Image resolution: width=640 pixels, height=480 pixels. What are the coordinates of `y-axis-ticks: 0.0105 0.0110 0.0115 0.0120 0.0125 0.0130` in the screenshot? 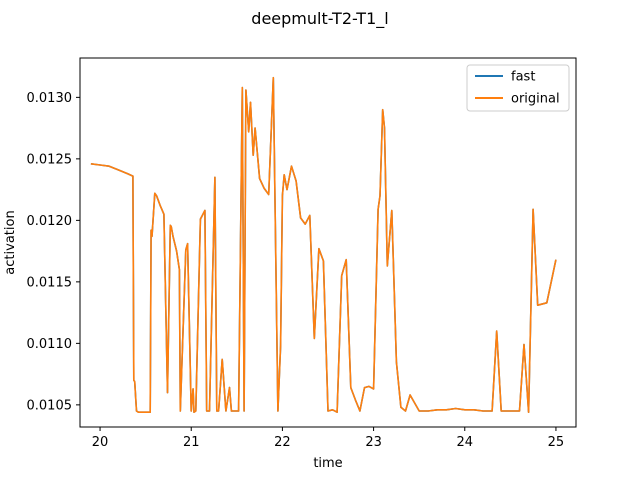 It's located at (53, 252).